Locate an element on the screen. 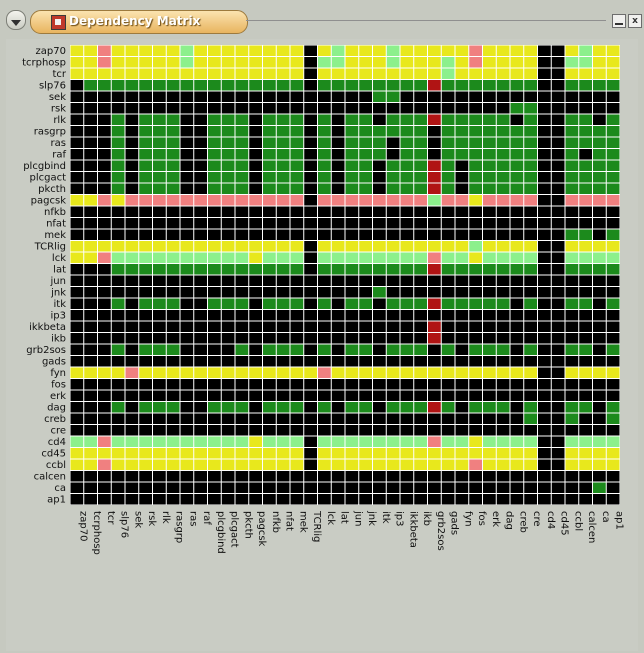  window-menu-button is located at coordinates (16, 20).